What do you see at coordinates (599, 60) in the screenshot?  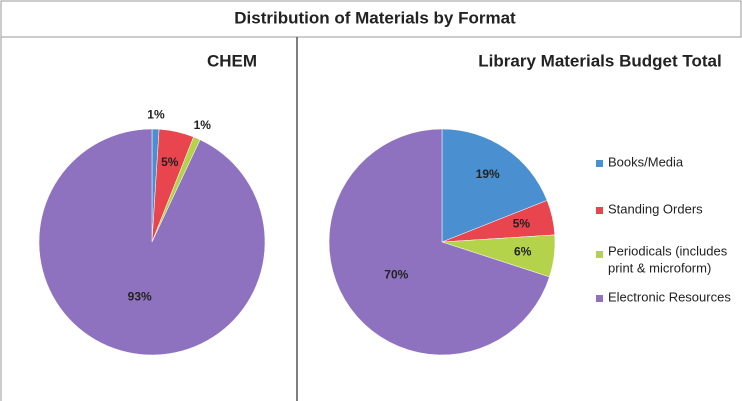 I see `chart-title: Library Materials Budget Total` at bounding box center [599, 60].